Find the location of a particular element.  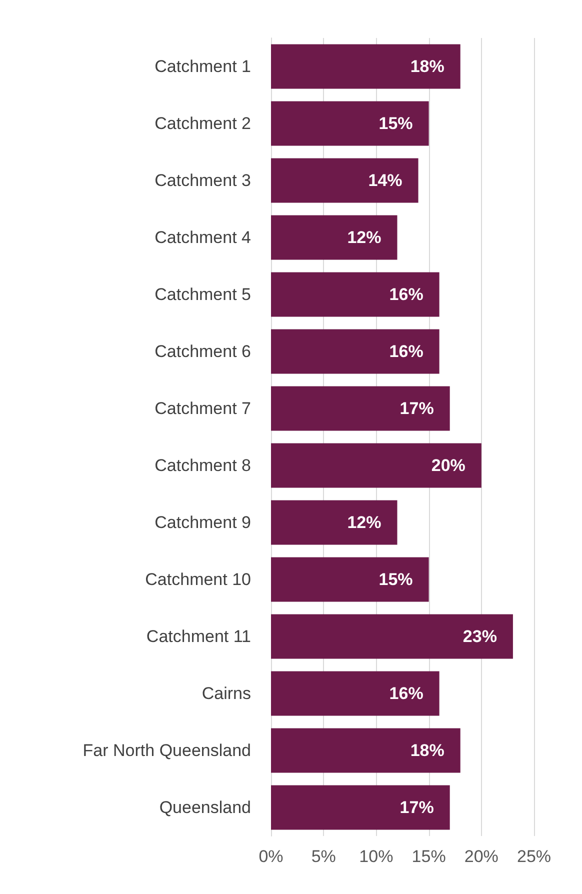

y-tick-label: Catchment 9 is located at coordinates (202, 522).